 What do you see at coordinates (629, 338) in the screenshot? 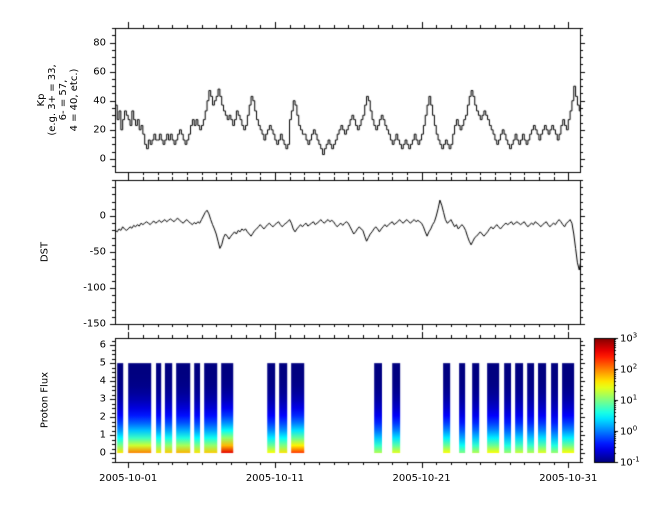
I see `colorbar-tick-label: 10³` at bounding box center [629, 338].